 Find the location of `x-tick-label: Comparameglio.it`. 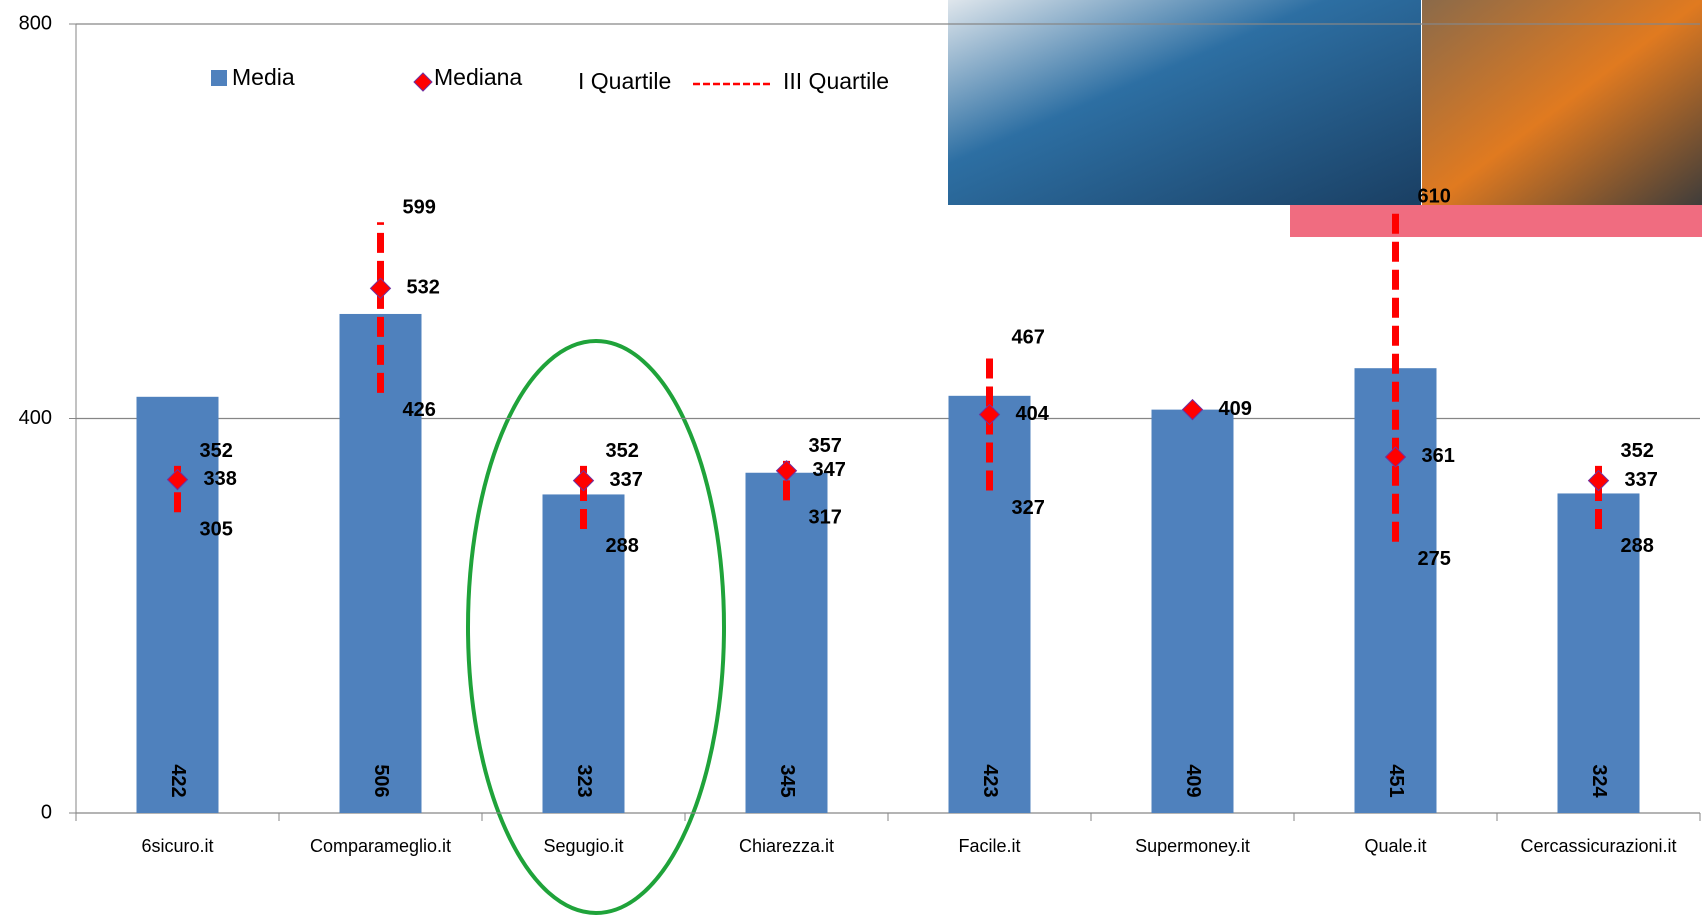

x-tick-label: Comparameglio.it is located at coordinates (380, 846).